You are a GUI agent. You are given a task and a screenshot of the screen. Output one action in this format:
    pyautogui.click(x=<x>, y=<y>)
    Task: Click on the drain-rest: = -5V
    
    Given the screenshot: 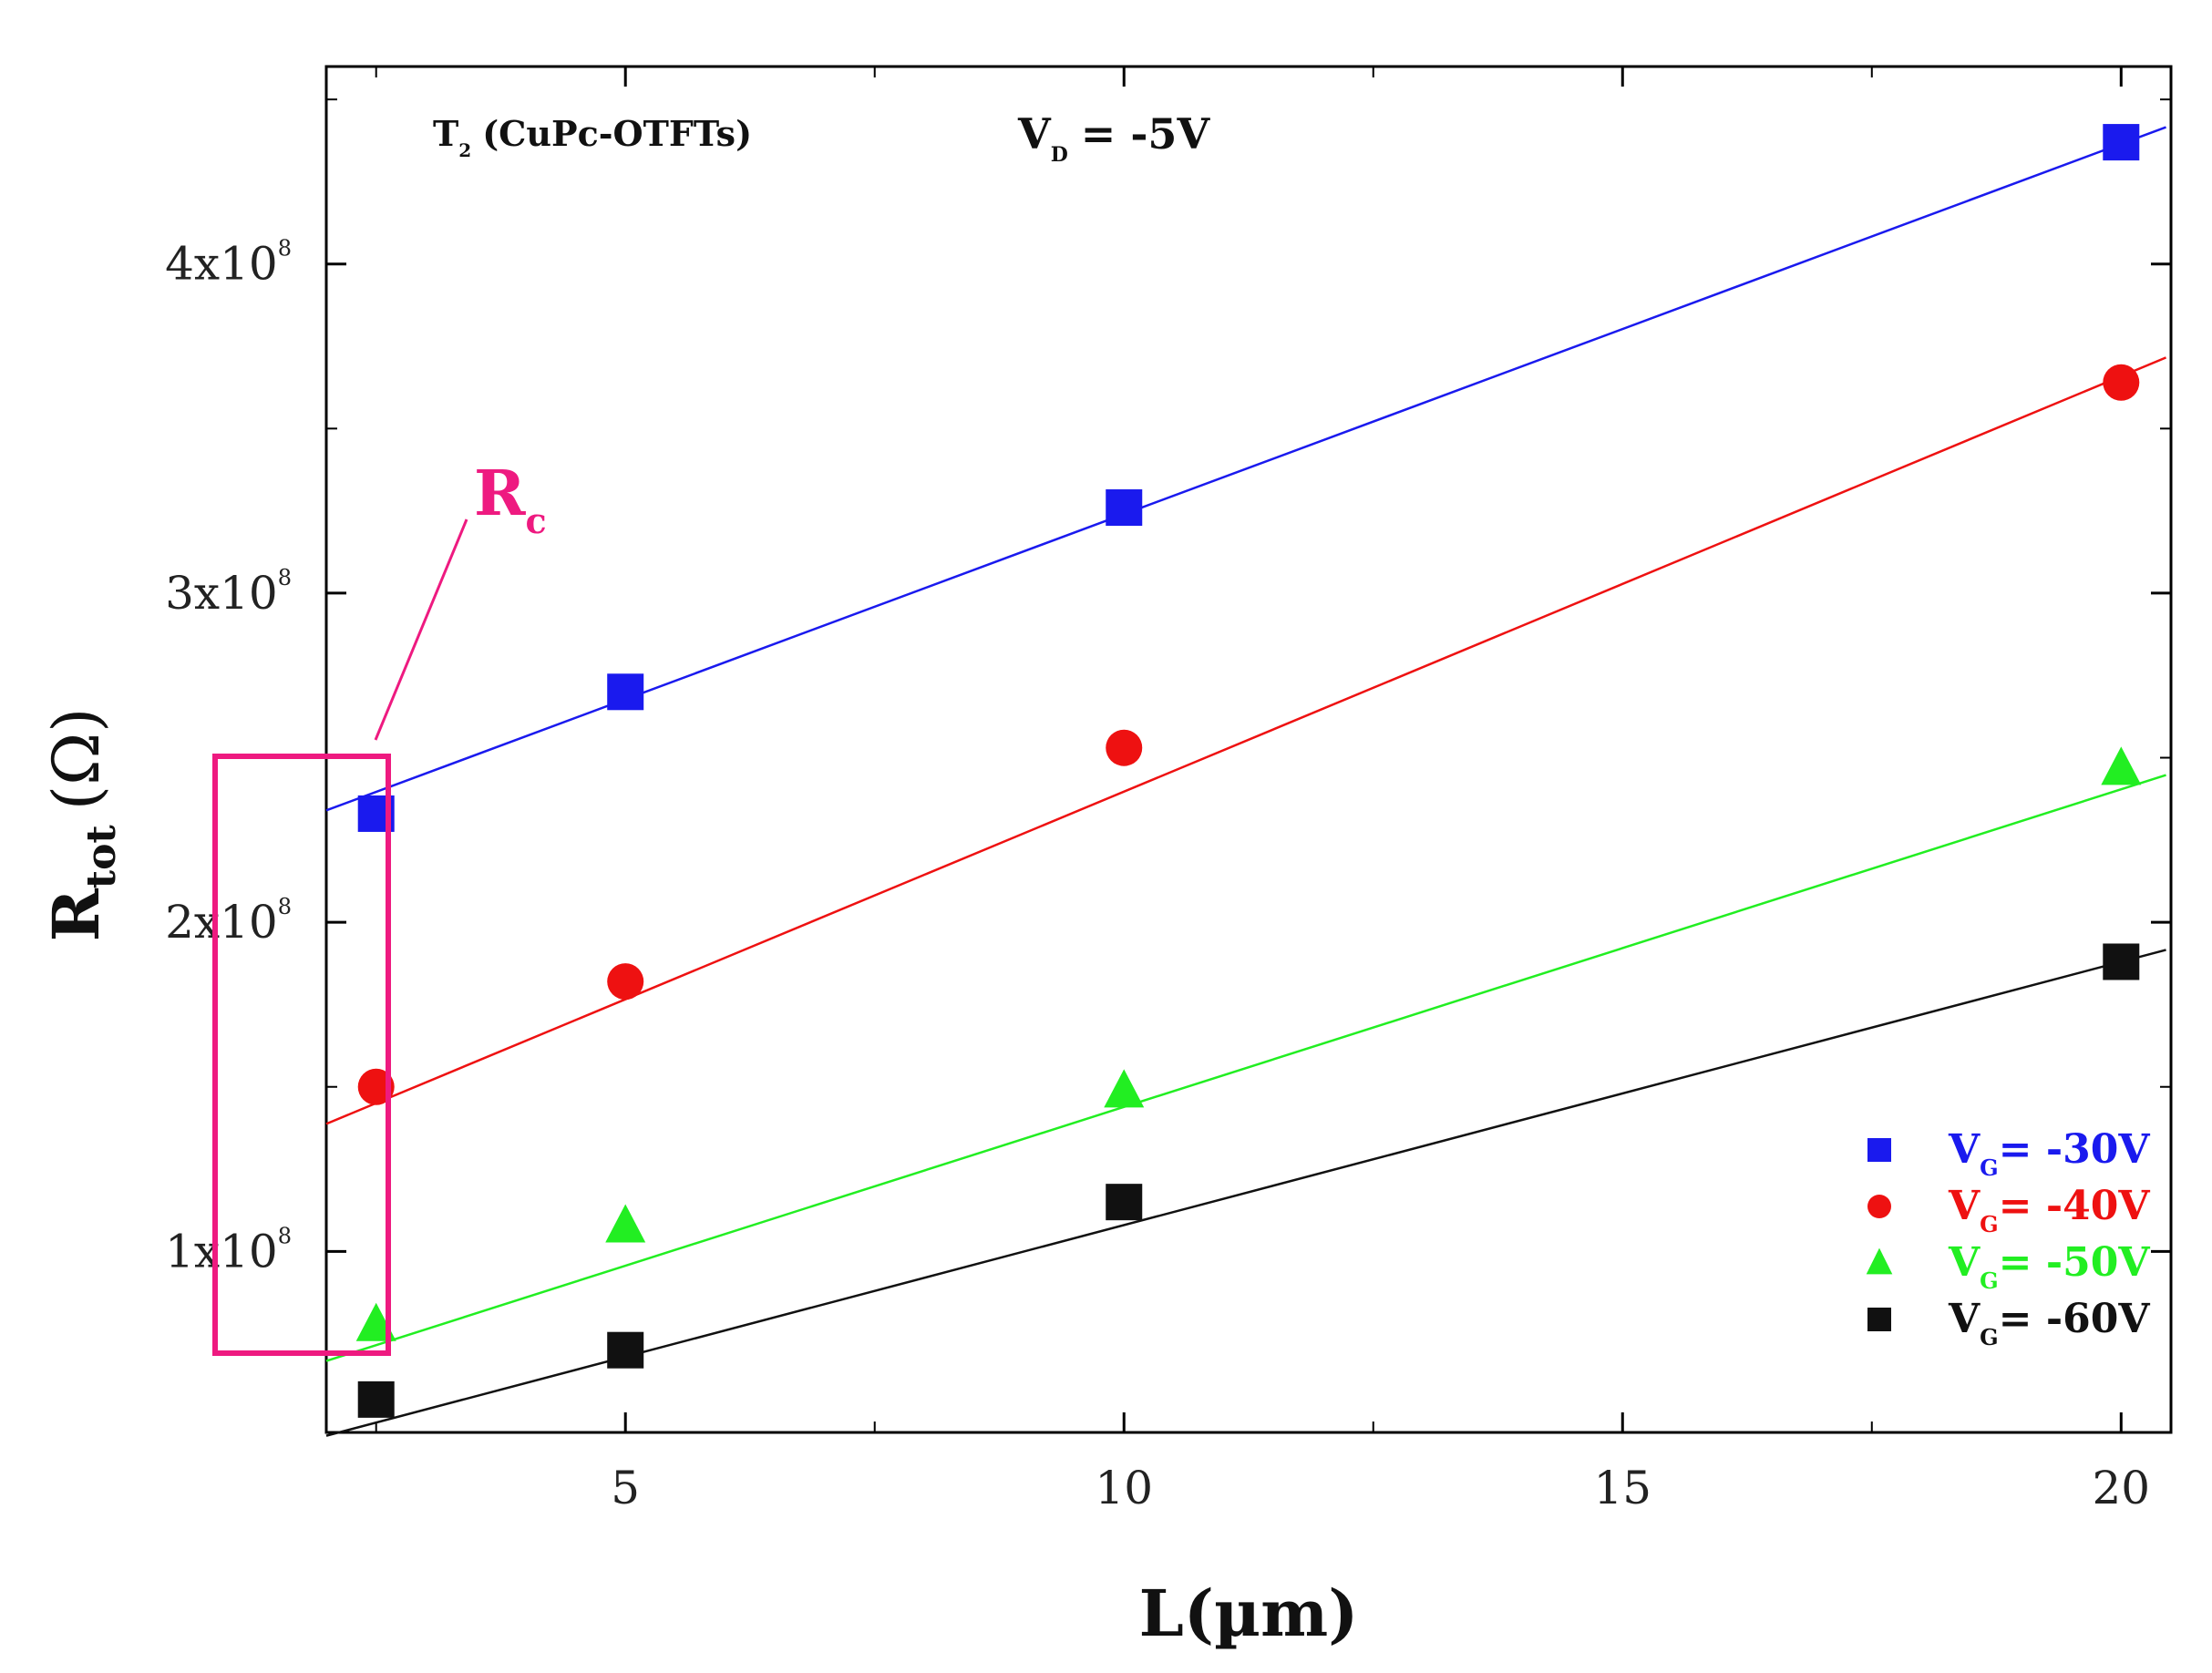 What is the action you would take?
    pyautogui.click(x=1146, y=134)
    